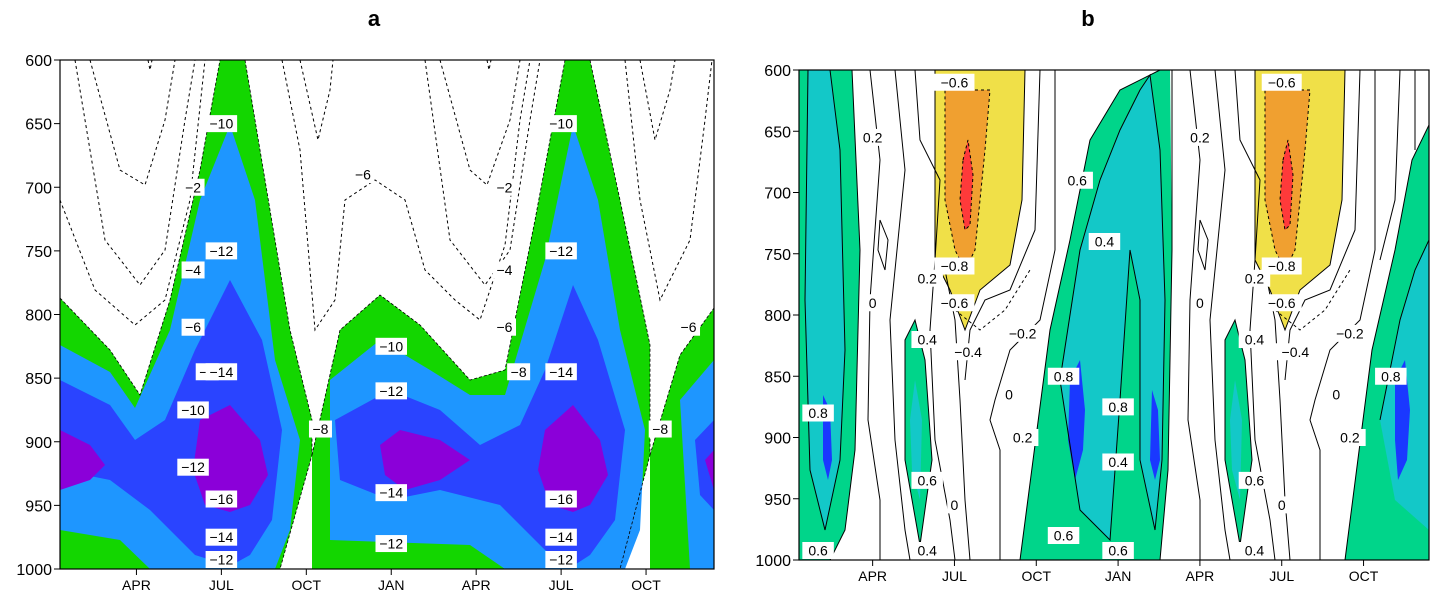 The image size is (1439, 596). What do you see at coordinates (519, 372) in the screenshot?
I see `contour-label: −8` at bounding box center [519, 372].